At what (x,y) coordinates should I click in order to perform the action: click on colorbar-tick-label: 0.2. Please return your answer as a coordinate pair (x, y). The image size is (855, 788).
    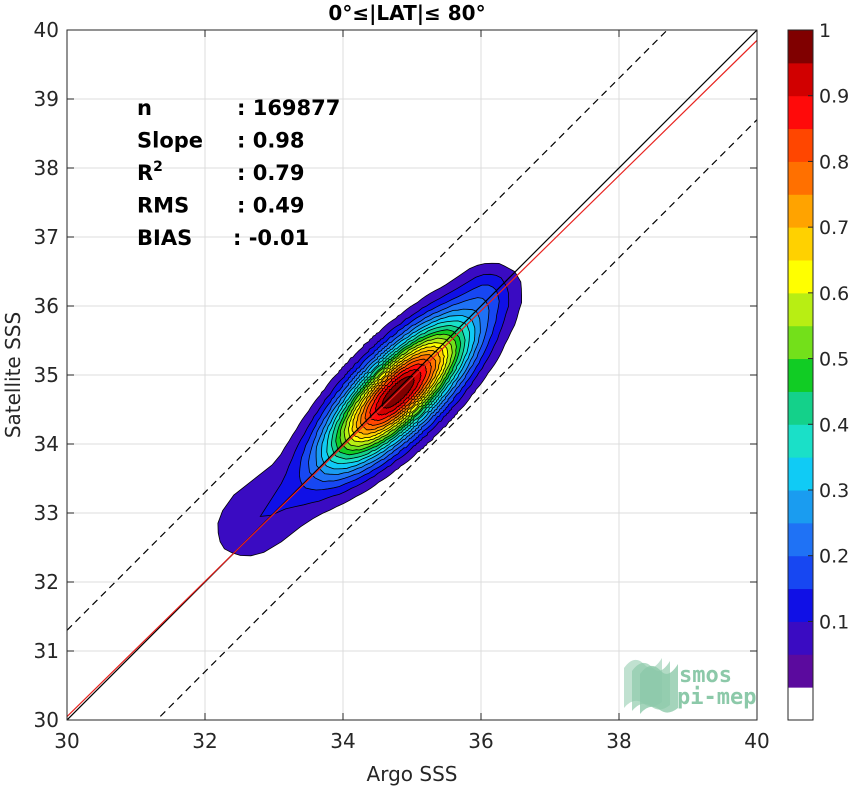
    Looking at the image, I should click on (834, 557).